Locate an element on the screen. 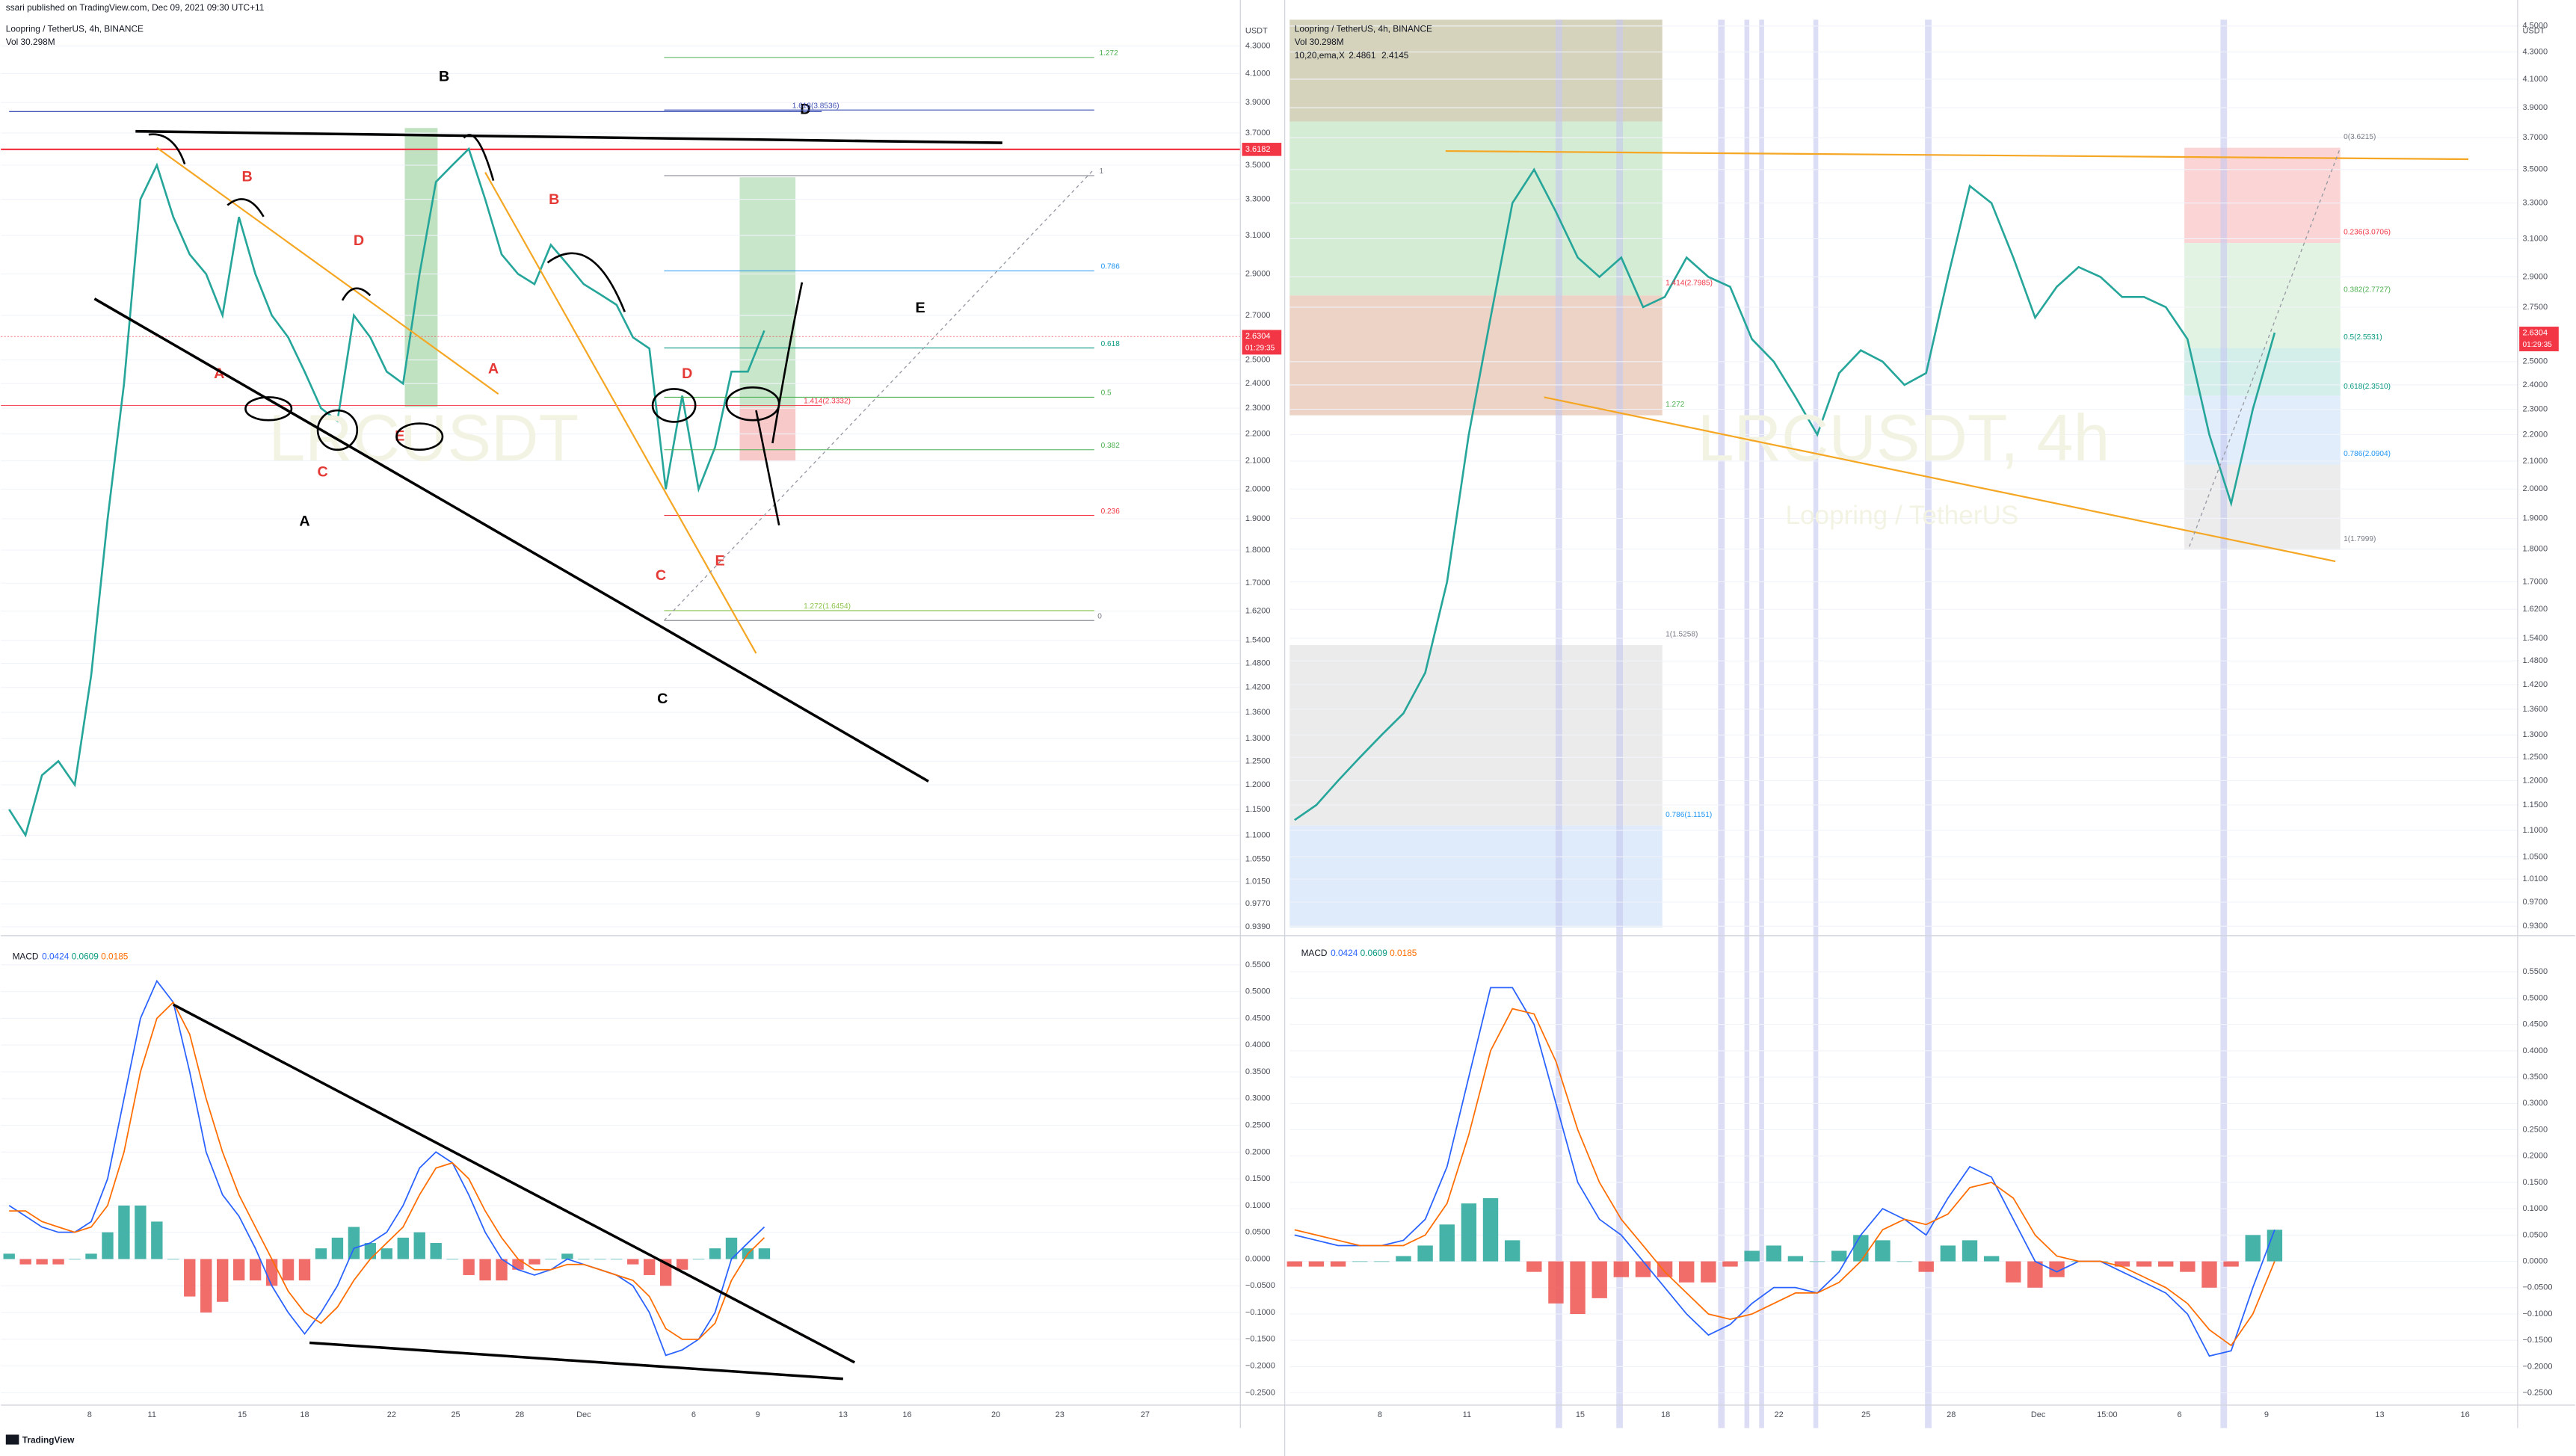  y-tick-label: 0.4000 is located at coordinates (1258, 1044).